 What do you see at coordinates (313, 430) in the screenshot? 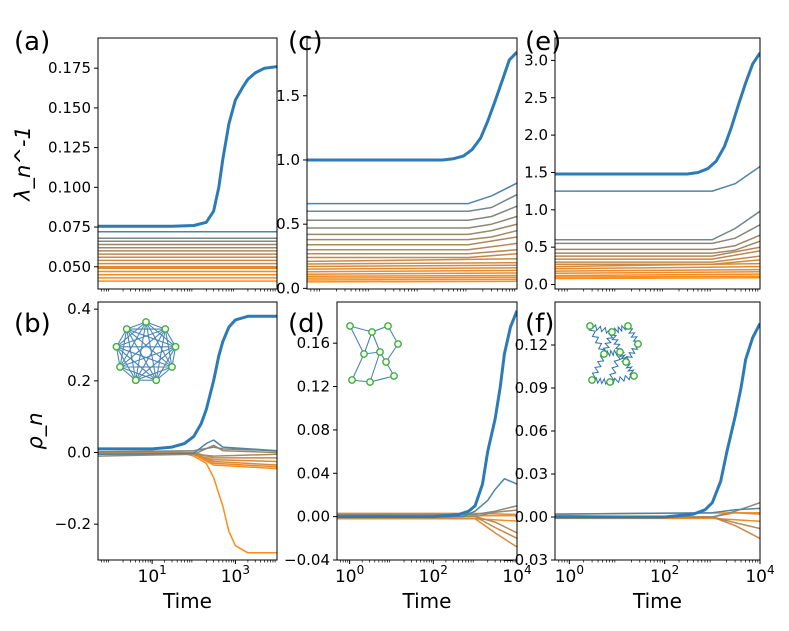
I see `y-tick-label: 0.08` at bounding box center [313, 430].